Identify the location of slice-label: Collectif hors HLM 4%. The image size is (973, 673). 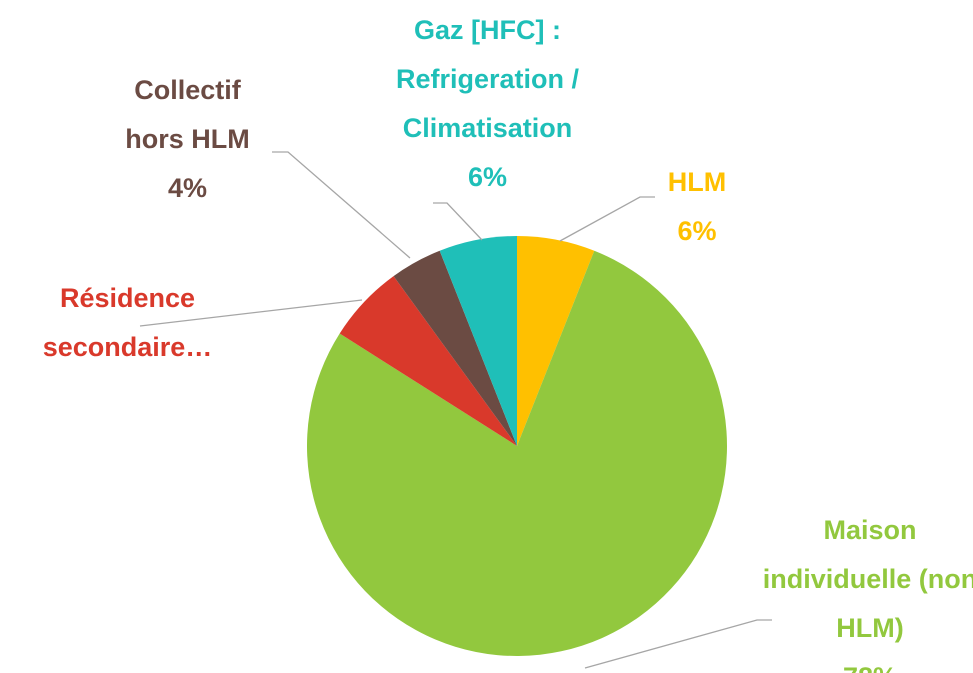
(187, 139).